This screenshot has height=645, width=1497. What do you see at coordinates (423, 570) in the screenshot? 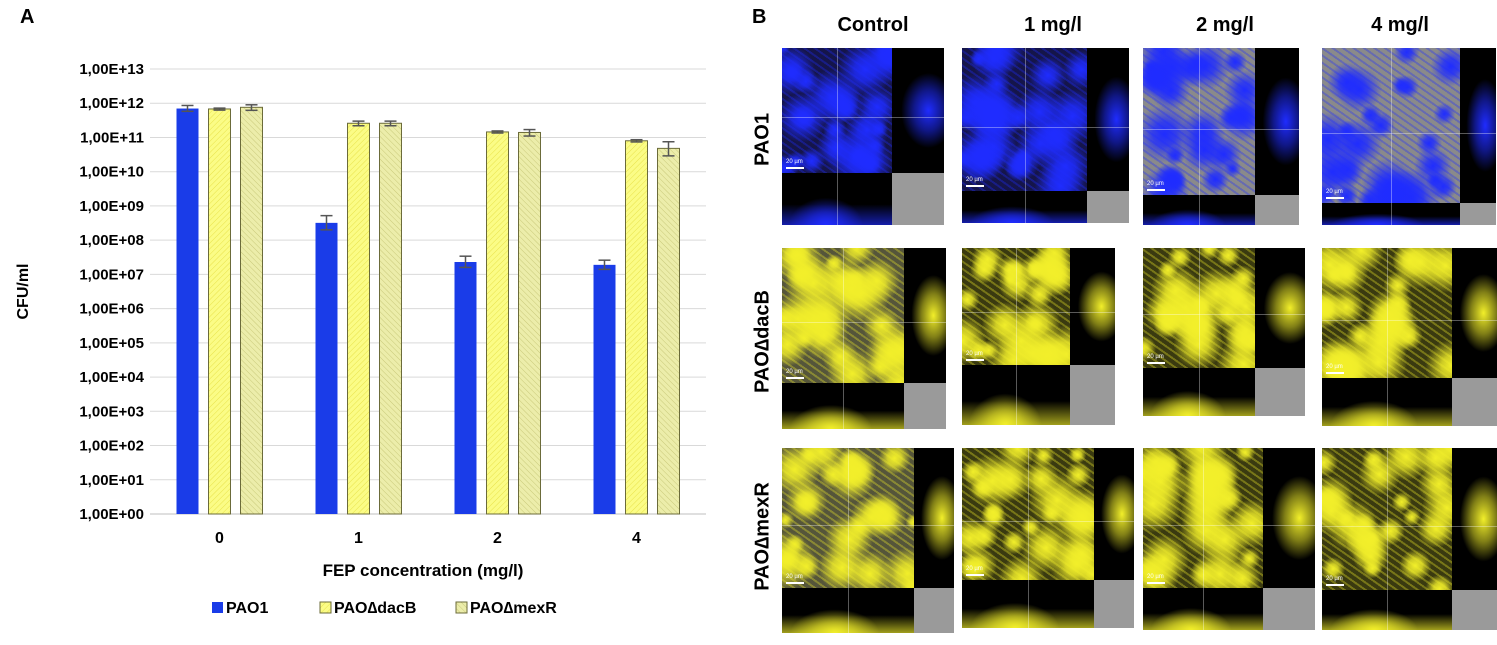
I see `x-axis-title: FEP concentration (mg/l)` at bounding box center [423, 570].